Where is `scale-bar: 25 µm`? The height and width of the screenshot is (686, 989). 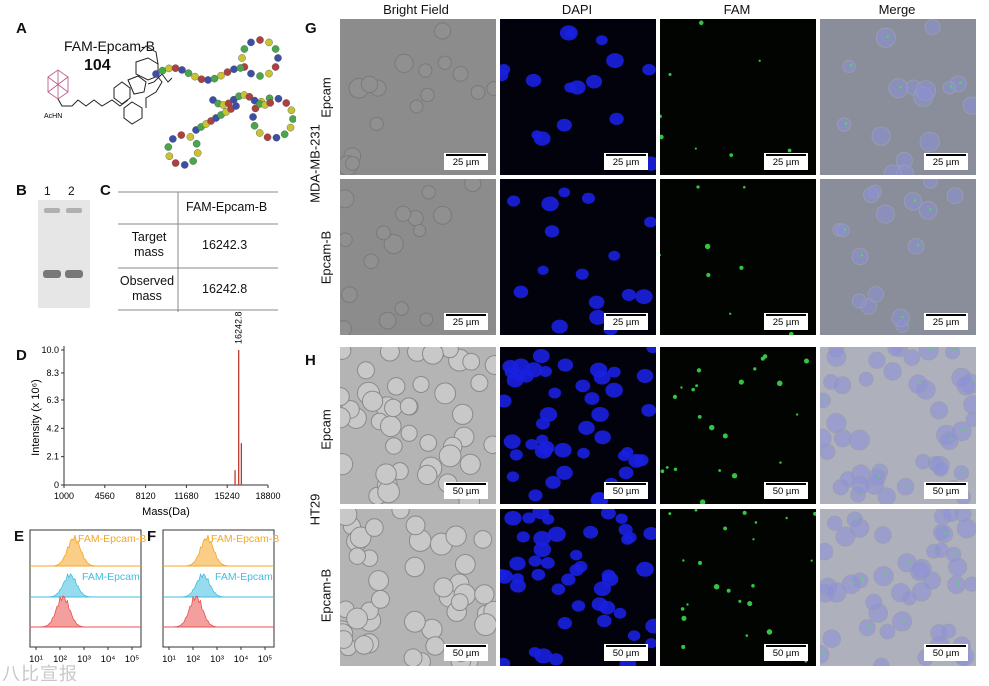 scale-bar: 25 µm is located at coordinates (466, 321).